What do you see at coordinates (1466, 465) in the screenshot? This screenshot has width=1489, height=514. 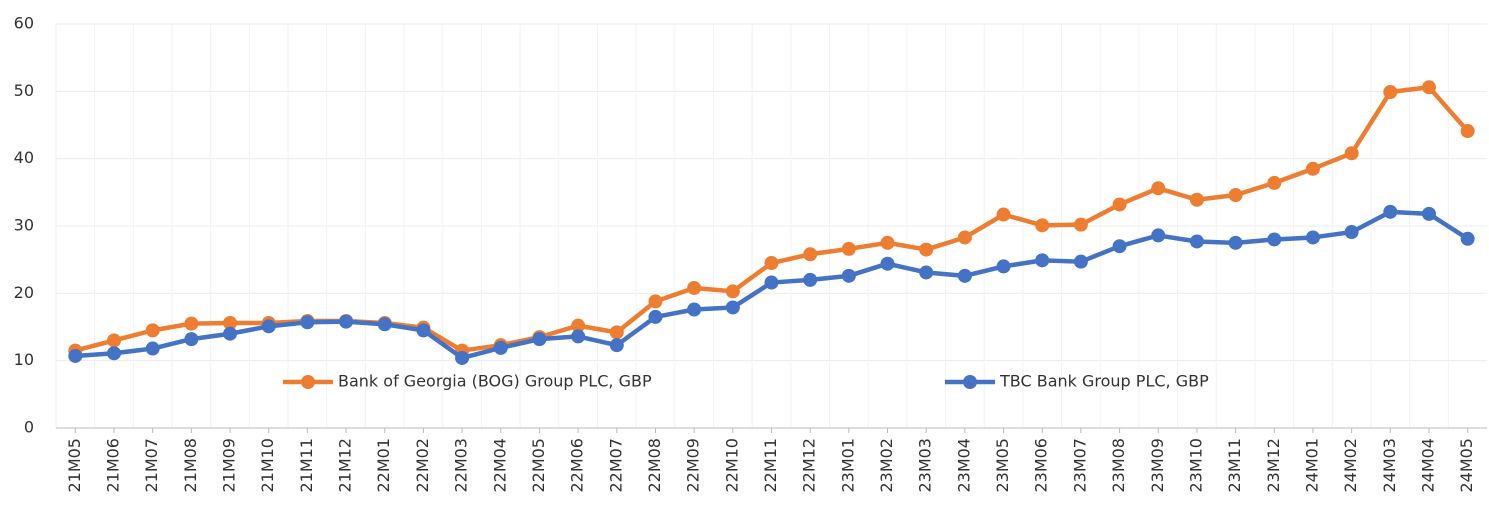 I see `x-tick-label: 24M05` at bounding box center [1466, 465].